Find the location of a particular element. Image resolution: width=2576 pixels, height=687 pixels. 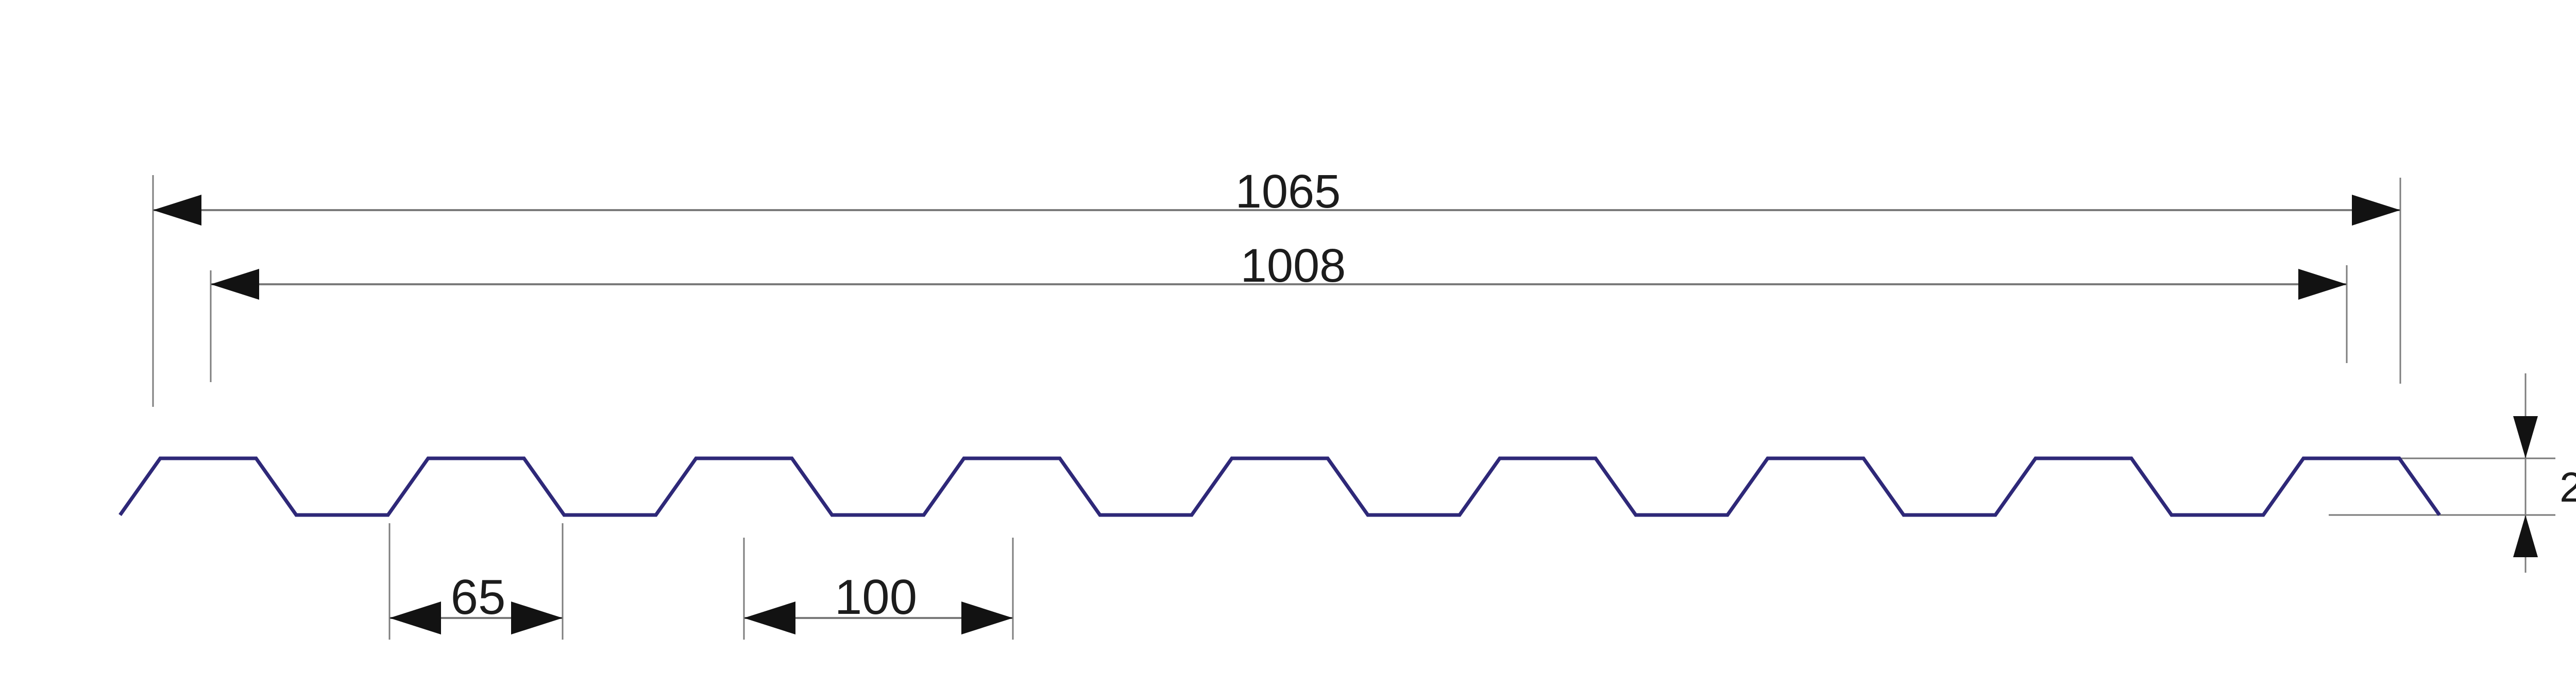

arrowhead-up-icon is located at coordinates (2526, 536).